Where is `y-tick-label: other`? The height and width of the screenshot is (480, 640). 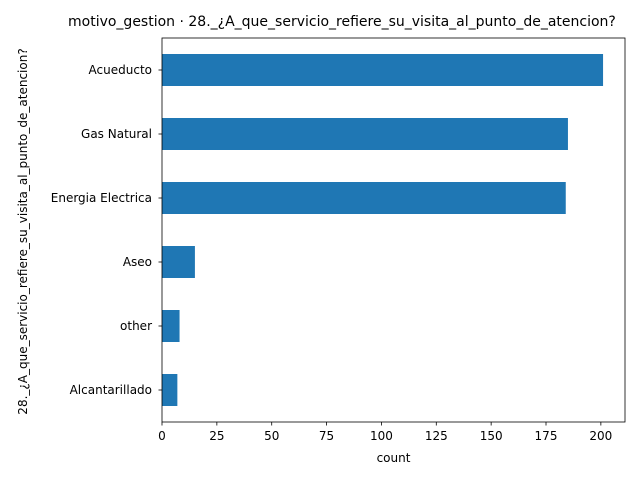
y-tick-label: other is located at coordinates (136, 326).